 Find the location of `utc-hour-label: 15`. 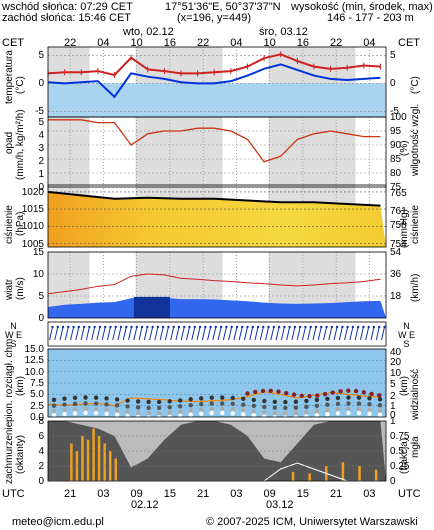

utc-hour-label: 15 is located at coordinates (302, 494).